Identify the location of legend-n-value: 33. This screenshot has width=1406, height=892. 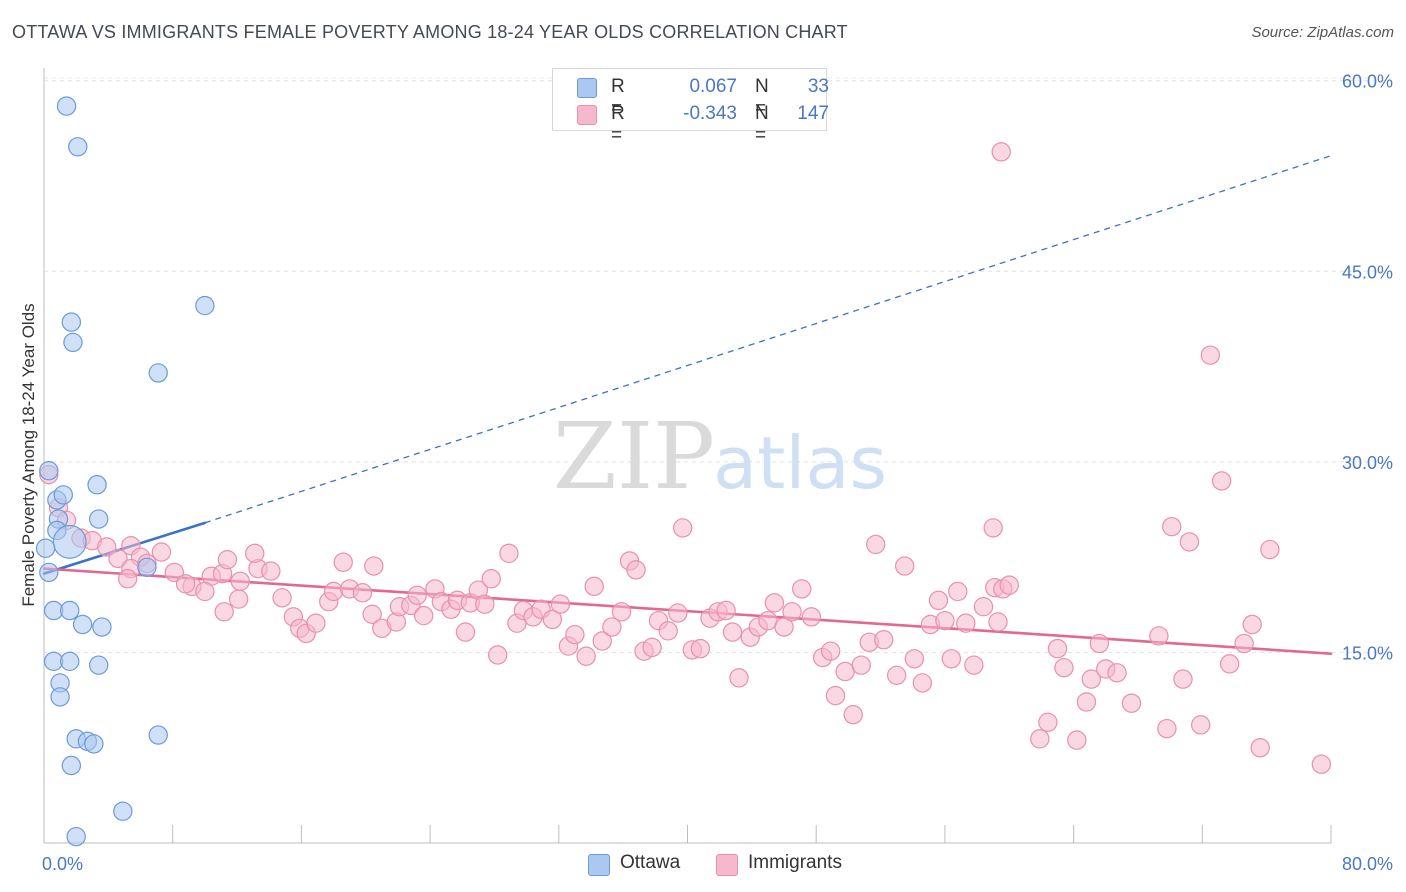
(818, 86).